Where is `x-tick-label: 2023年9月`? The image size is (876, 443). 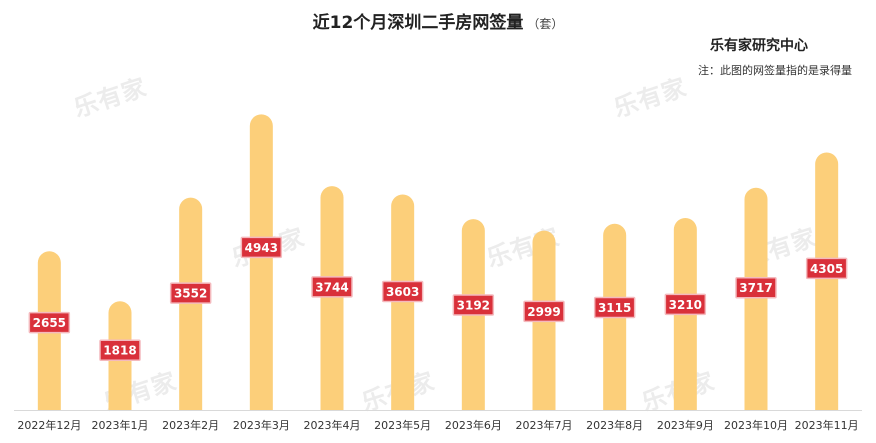
x-tick-label: 2023年9月 is located at coordinates (685, 425).